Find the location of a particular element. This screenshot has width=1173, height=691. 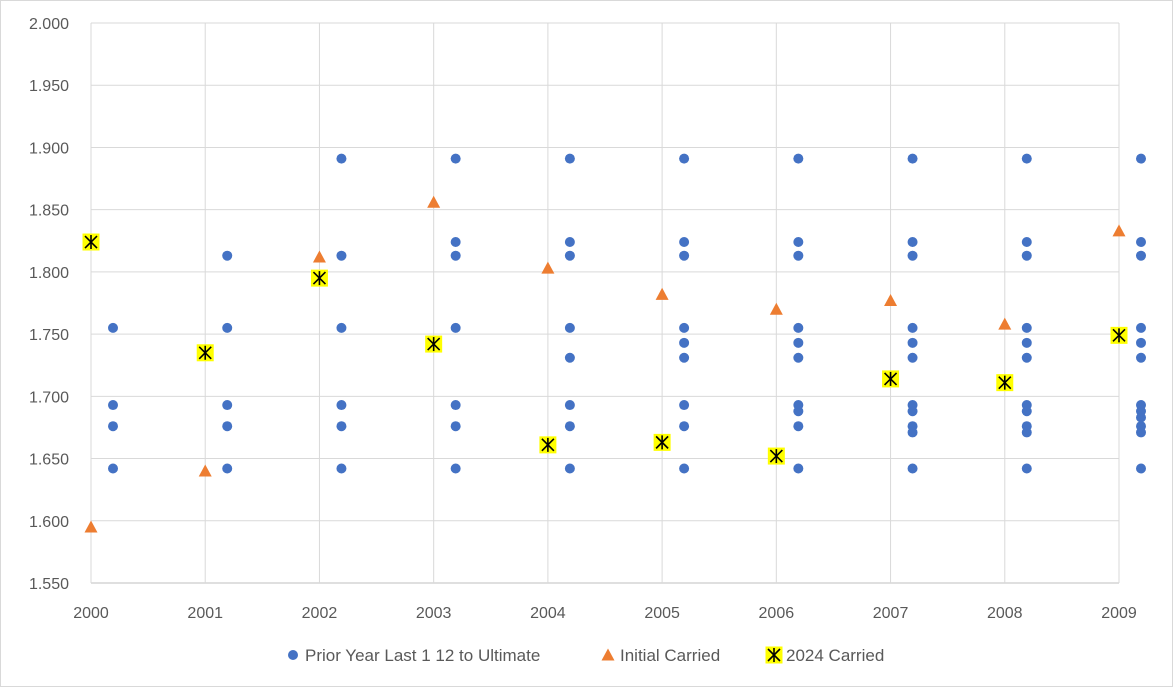

y-tick-label: 1.550 is located at coordinates (49, 584).